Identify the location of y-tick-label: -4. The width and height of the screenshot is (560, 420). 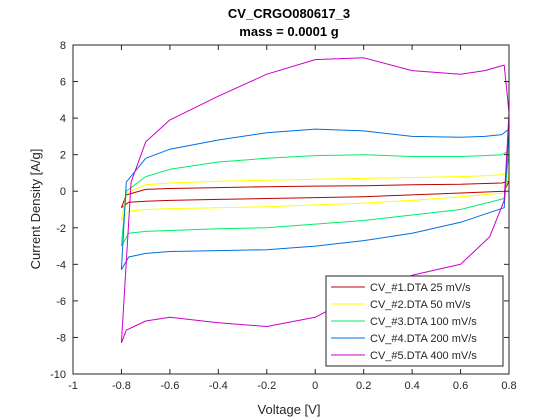
(61, 265).